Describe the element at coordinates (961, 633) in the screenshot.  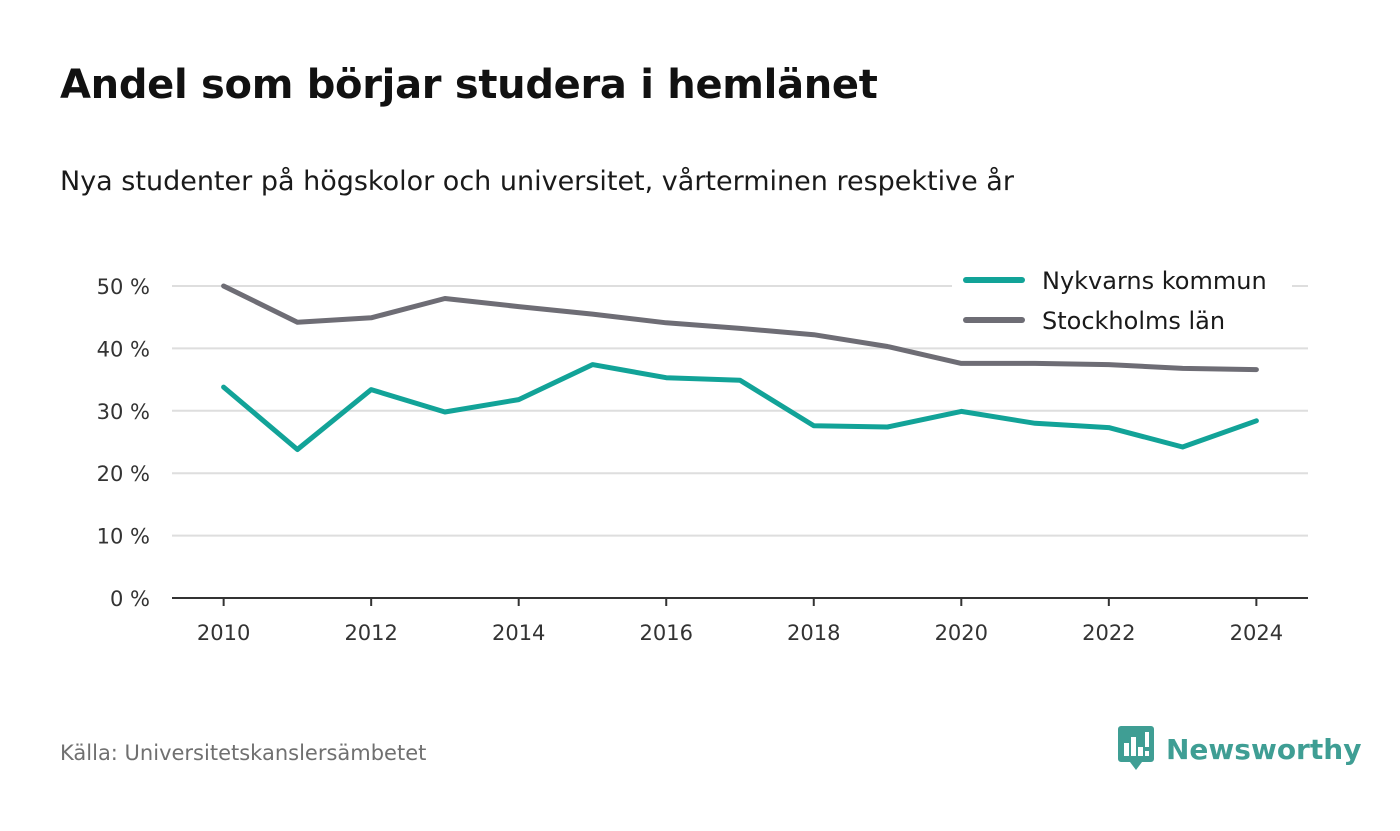
I see `x-tick-label: 2020` at that location.